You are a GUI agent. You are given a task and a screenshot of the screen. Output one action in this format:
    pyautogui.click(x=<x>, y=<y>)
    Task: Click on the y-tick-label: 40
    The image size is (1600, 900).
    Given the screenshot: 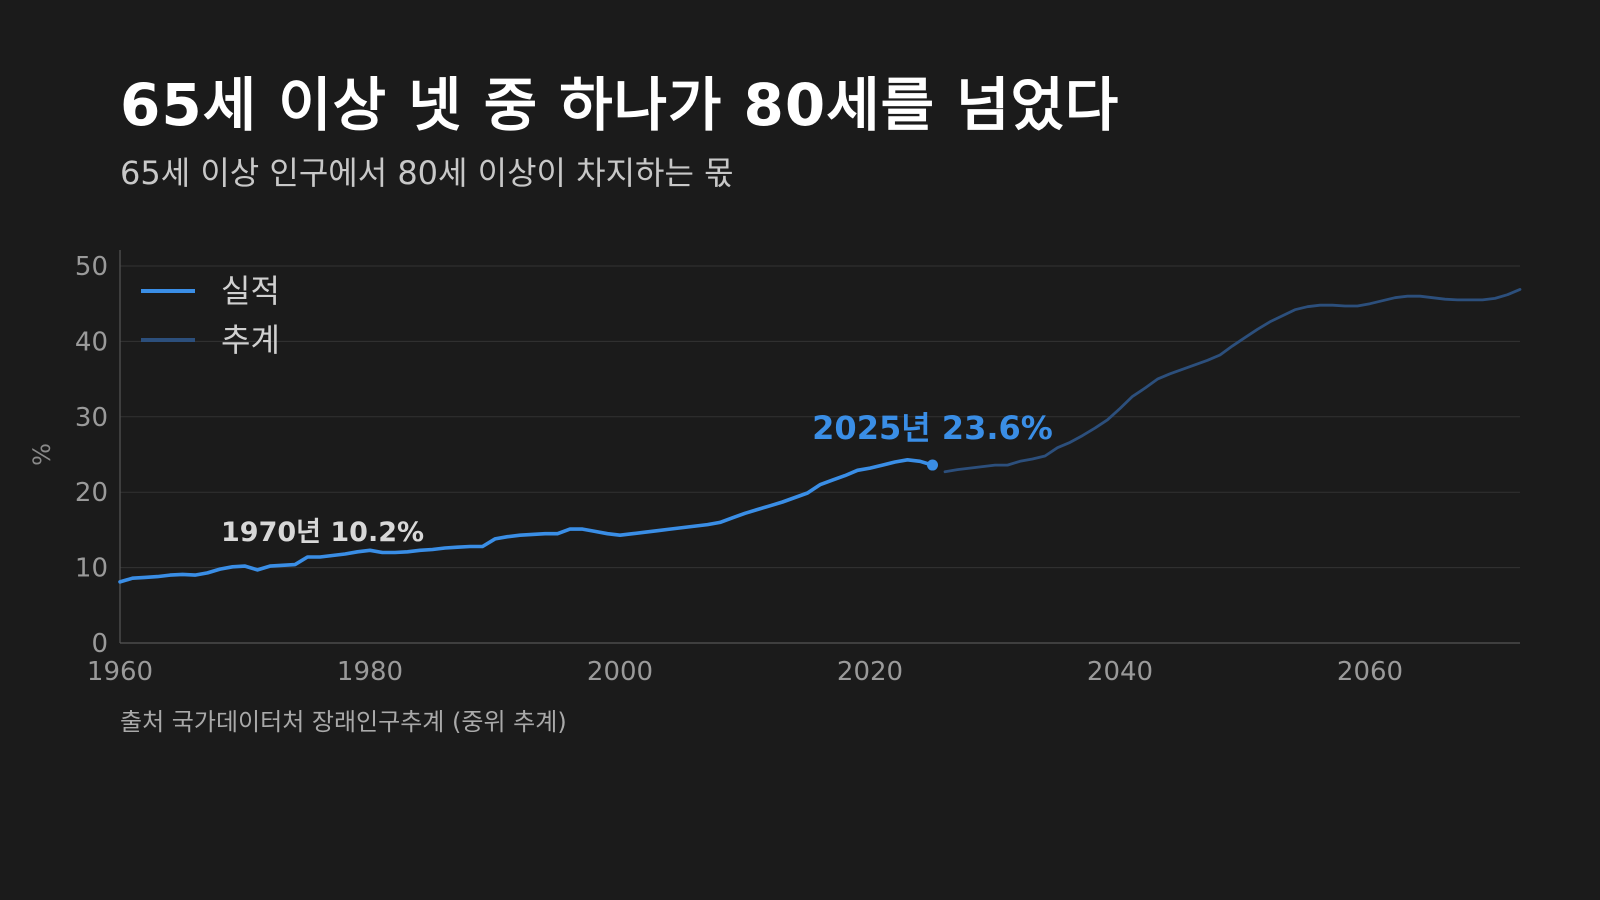 What is the action you would take?
    pyautogui.click(x=91, y=342)
    